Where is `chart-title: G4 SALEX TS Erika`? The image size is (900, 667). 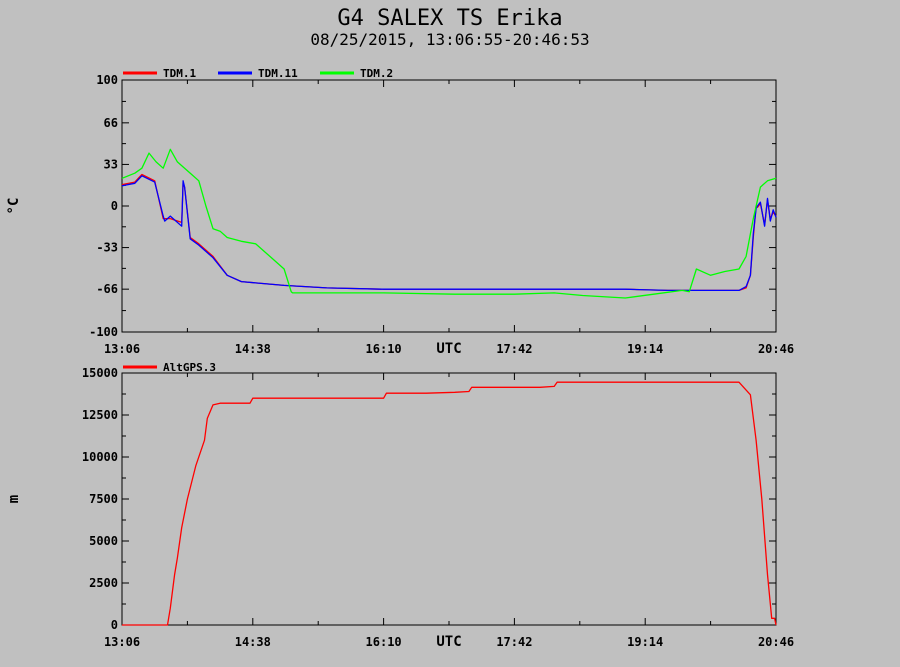 chart-title: G4 SALEX TS Erika is located at coordinates (449, 18).